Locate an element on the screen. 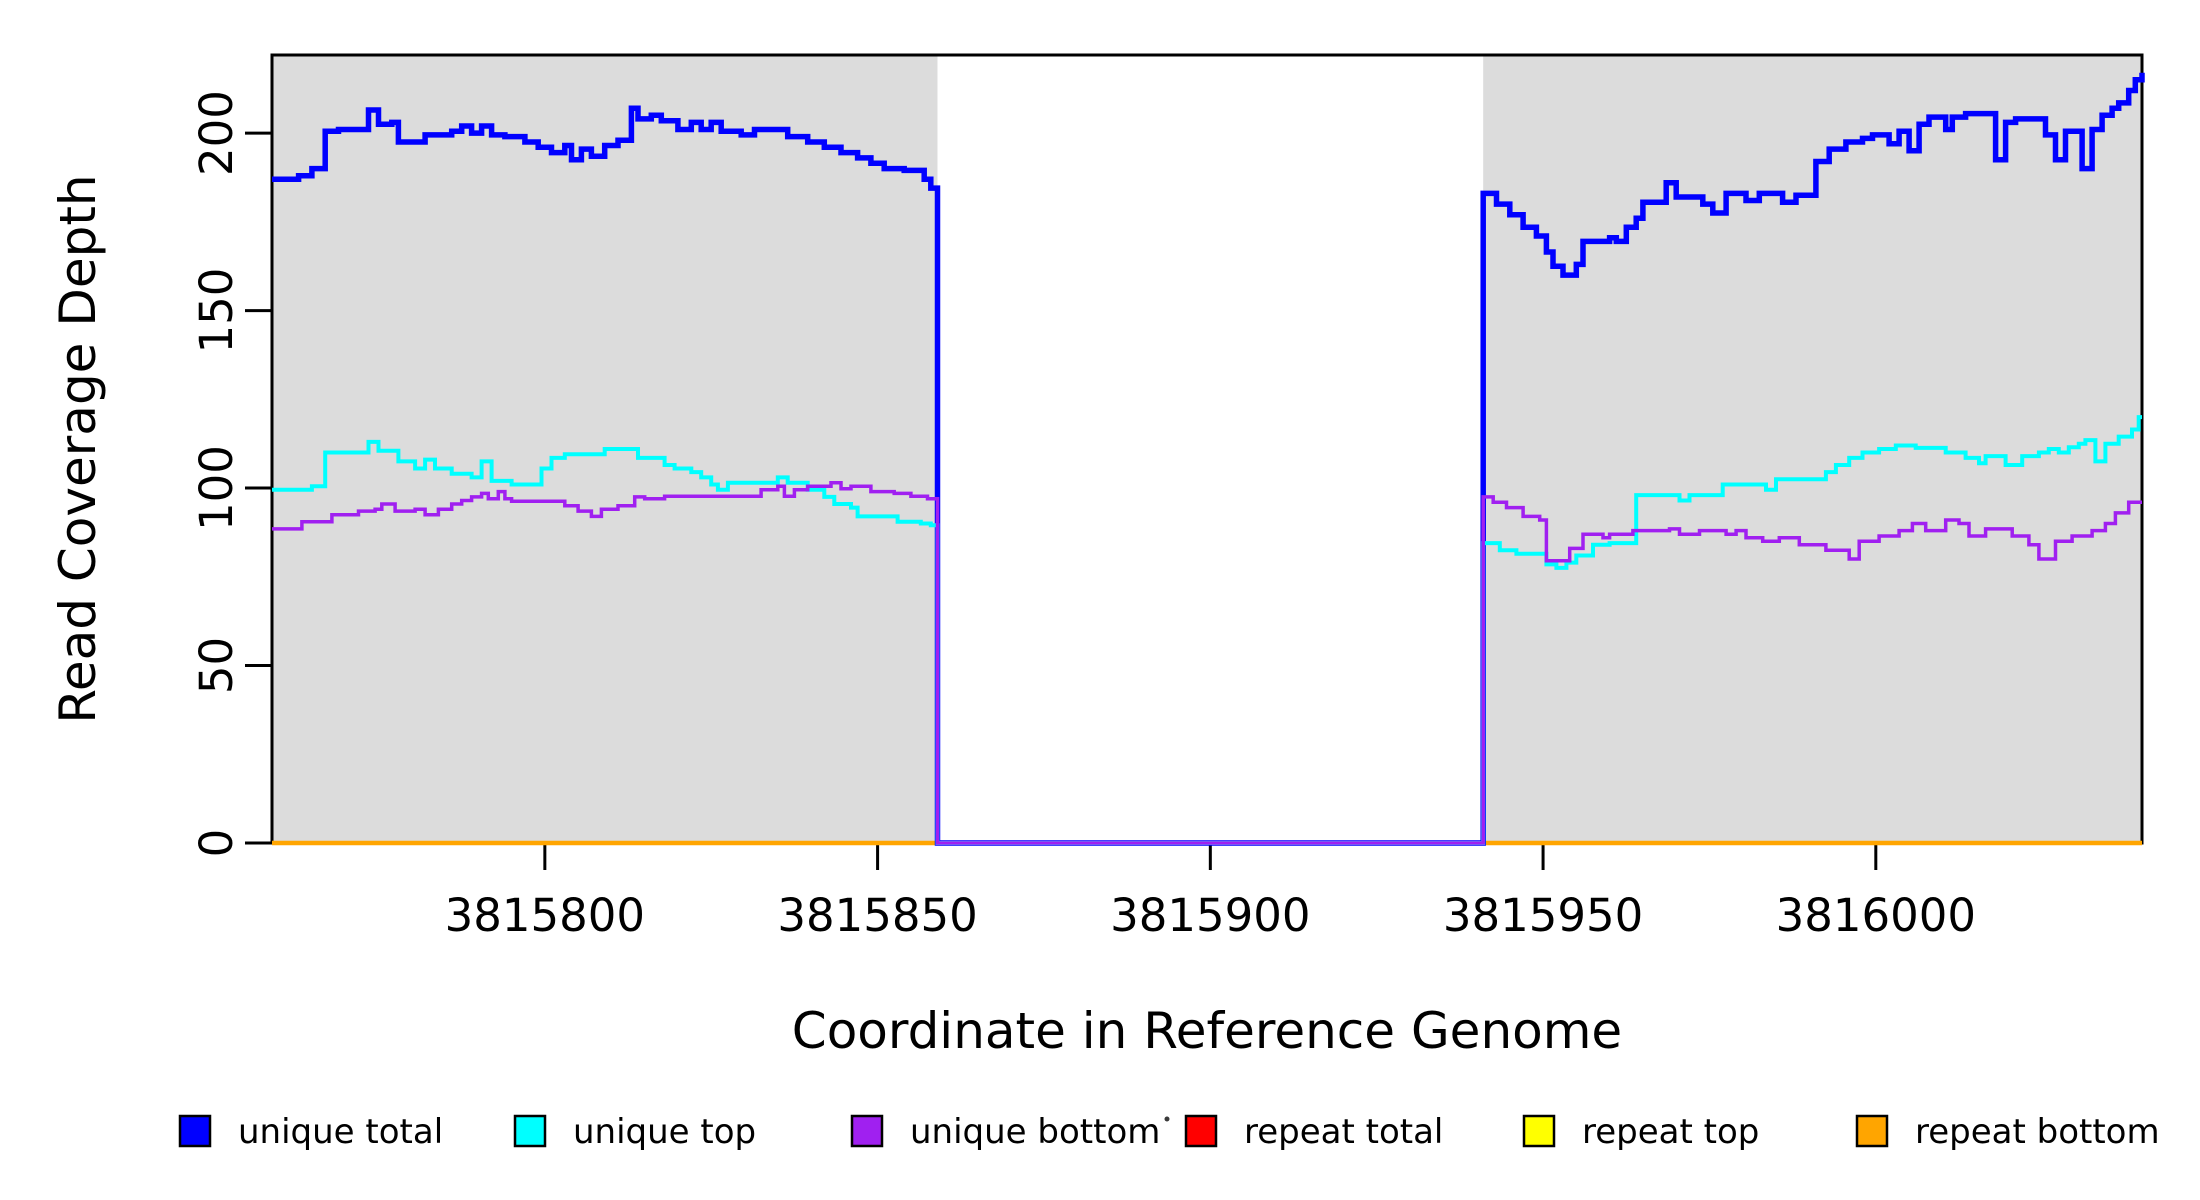  x-tick-label: 3815950 is located at coordinates (1543, 915).